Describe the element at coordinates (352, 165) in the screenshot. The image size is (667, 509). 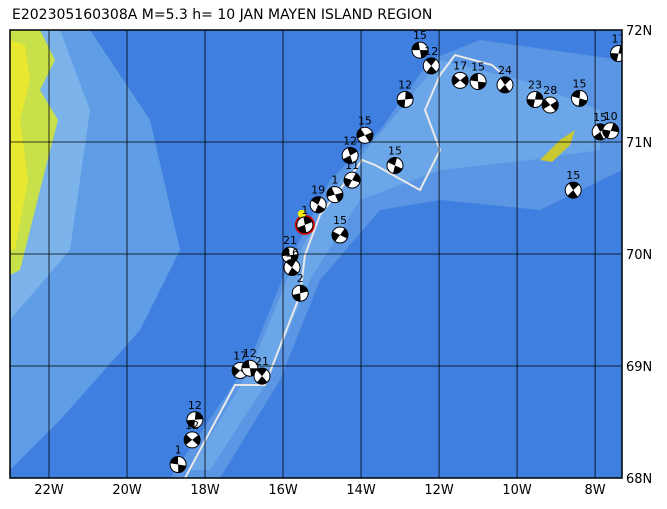
I see `depth-label: 11` at that location.